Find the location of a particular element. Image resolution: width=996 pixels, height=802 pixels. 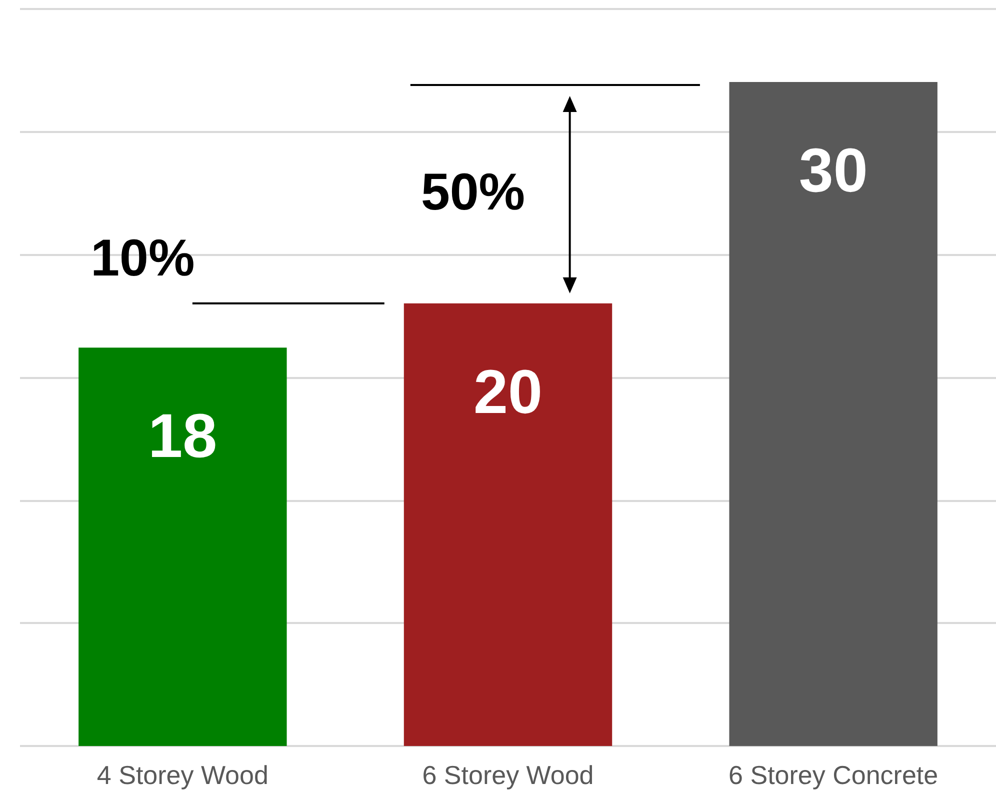

x-tick-label: 6 Storey Concrete is located at coordinates (833, 775).